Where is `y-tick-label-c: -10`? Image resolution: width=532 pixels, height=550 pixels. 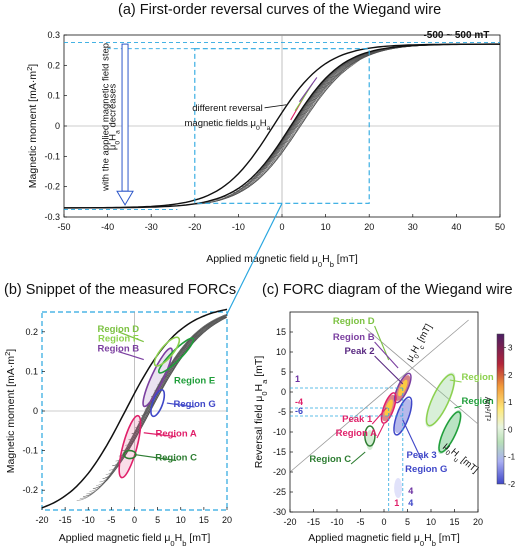
y-tick-label-c: -10 is located at coordinates (279, 432).